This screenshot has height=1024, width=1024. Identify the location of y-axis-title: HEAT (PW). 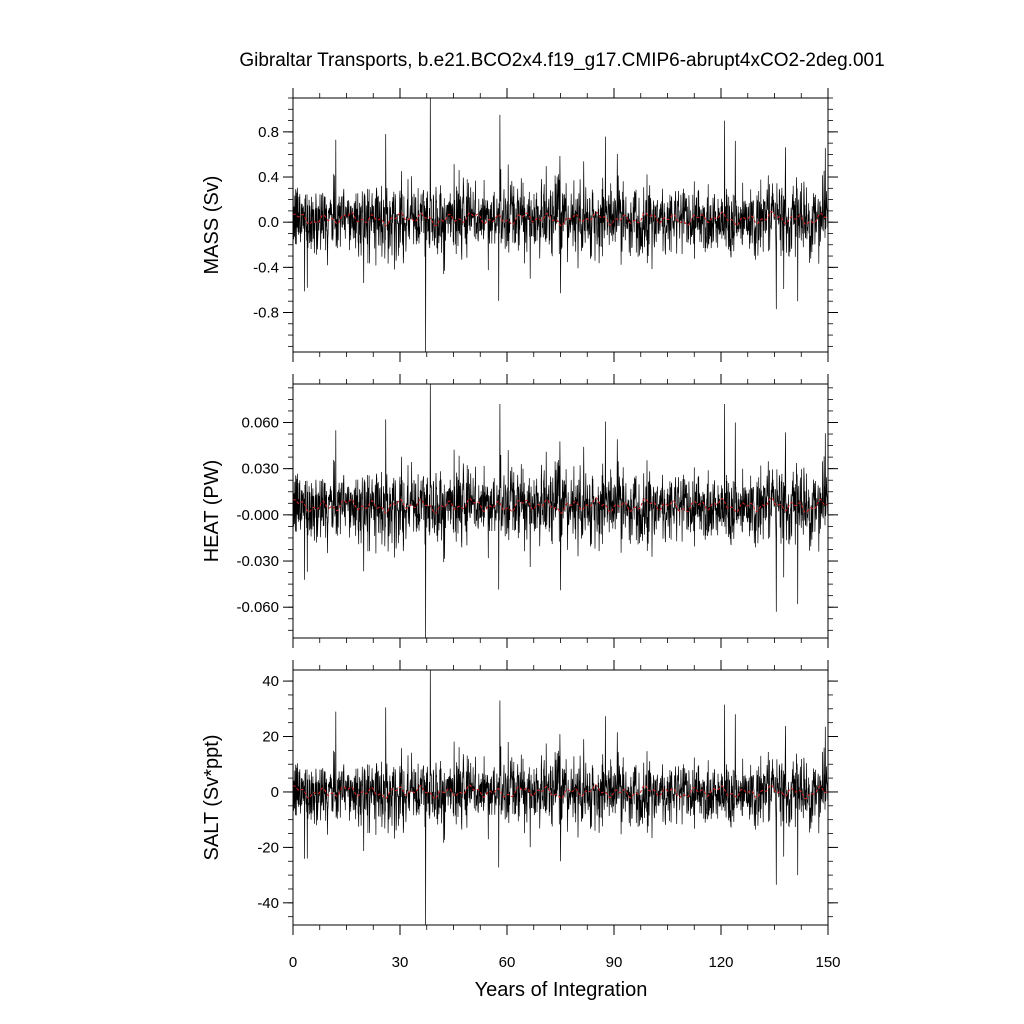
(212, 511).